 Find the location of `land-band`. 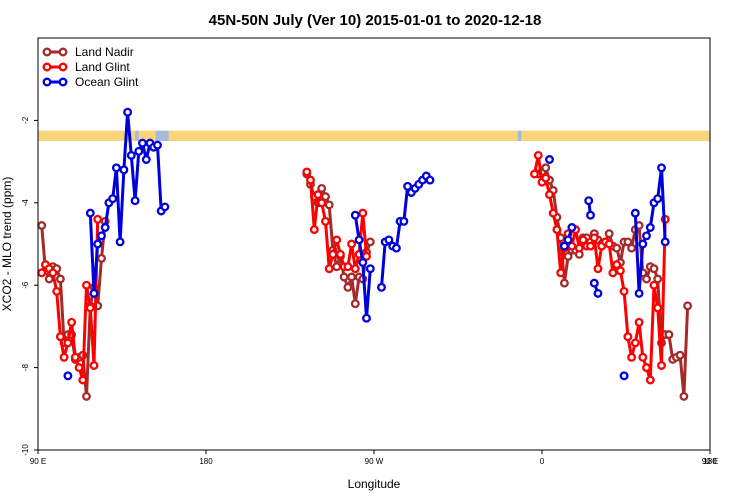

land-band is located at coordinates (374, 135).